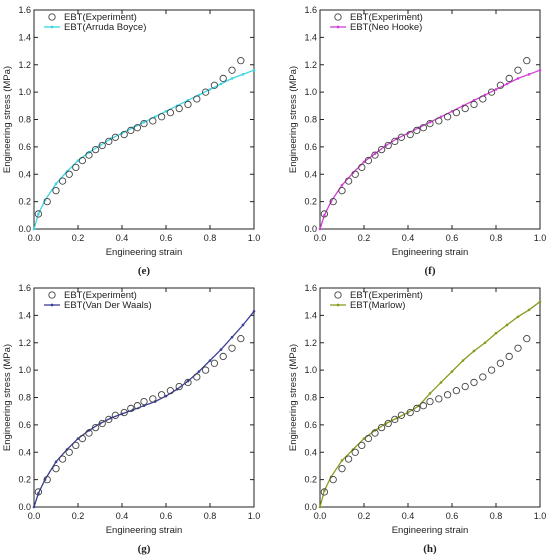 The height and width of the screenshot is (560, 550). What do you see at coordinates (105, 27) in the screenshot?
I see `legend-label-model: EBT(Arruda Boyce)` at bounding box center [105, 27].